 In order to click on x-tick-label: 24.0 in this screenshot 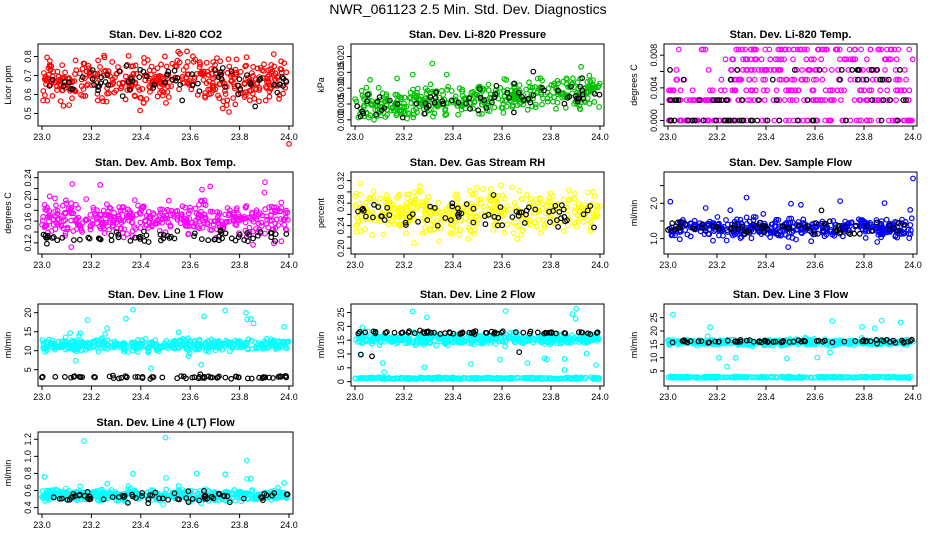, I will do `click(600, 137)`.